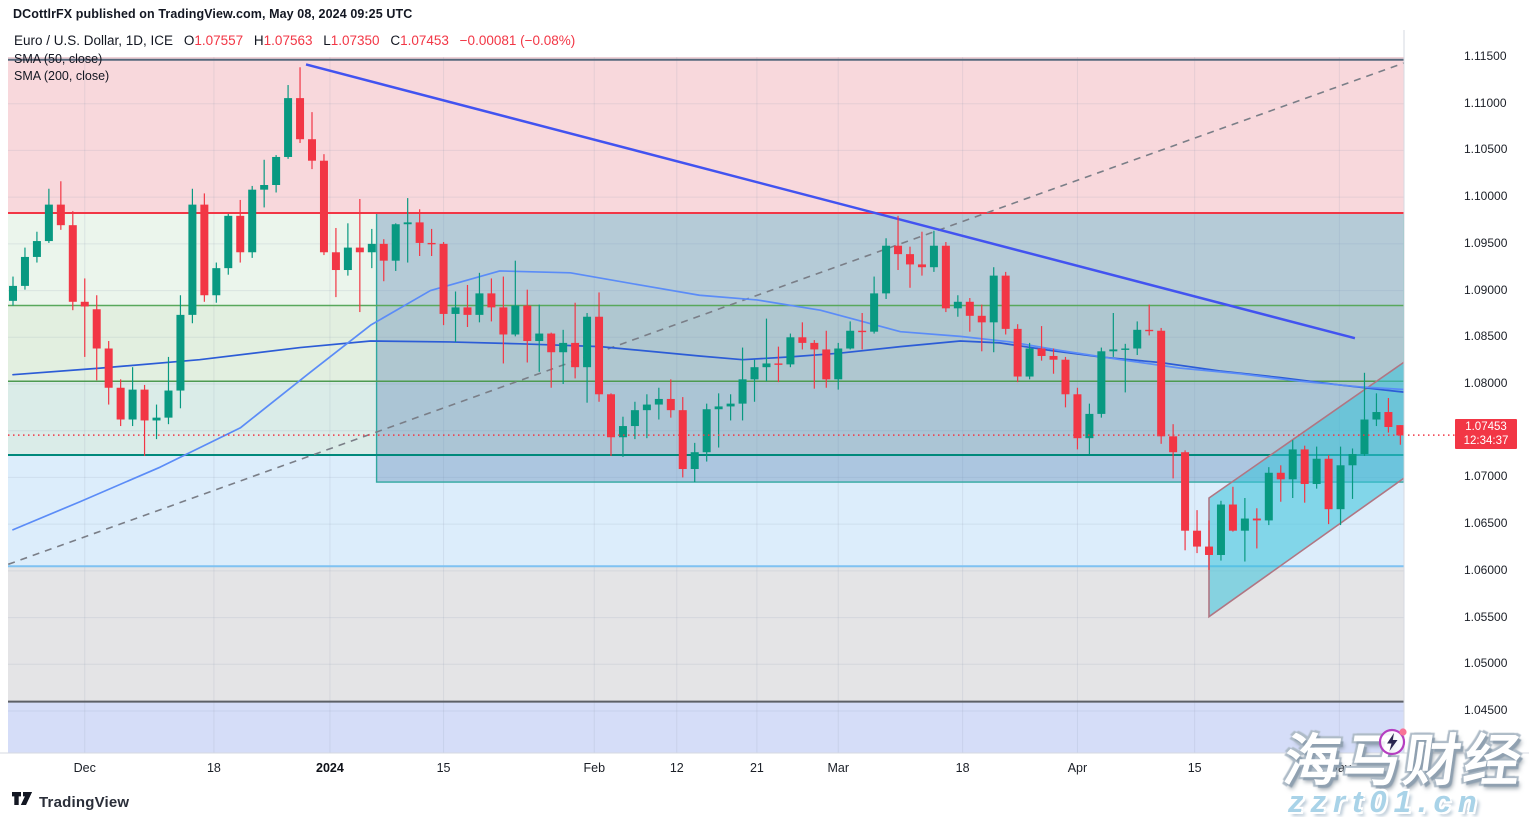 This screenshot has width=1529, height=817. Describe the element at coordinates (706, 511) in the screenshot. I see `light-blue-zone` at that location.